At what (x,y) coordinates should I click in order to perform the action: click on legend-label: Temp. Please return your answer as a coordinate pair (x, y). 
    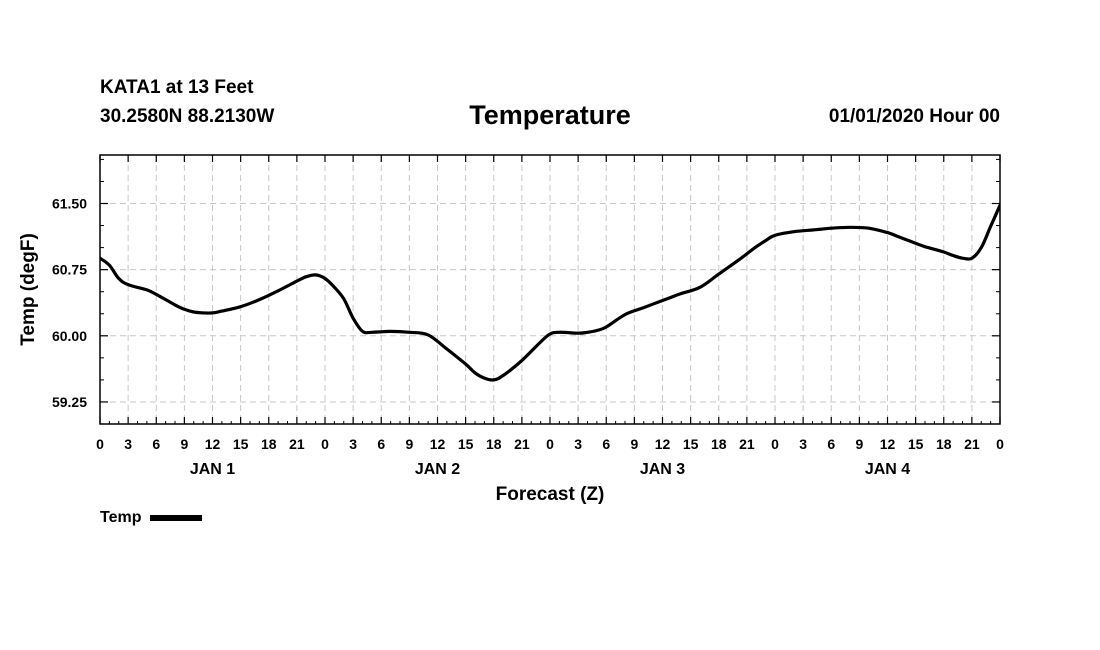
    Looking at the image, I should click on (121, 517).